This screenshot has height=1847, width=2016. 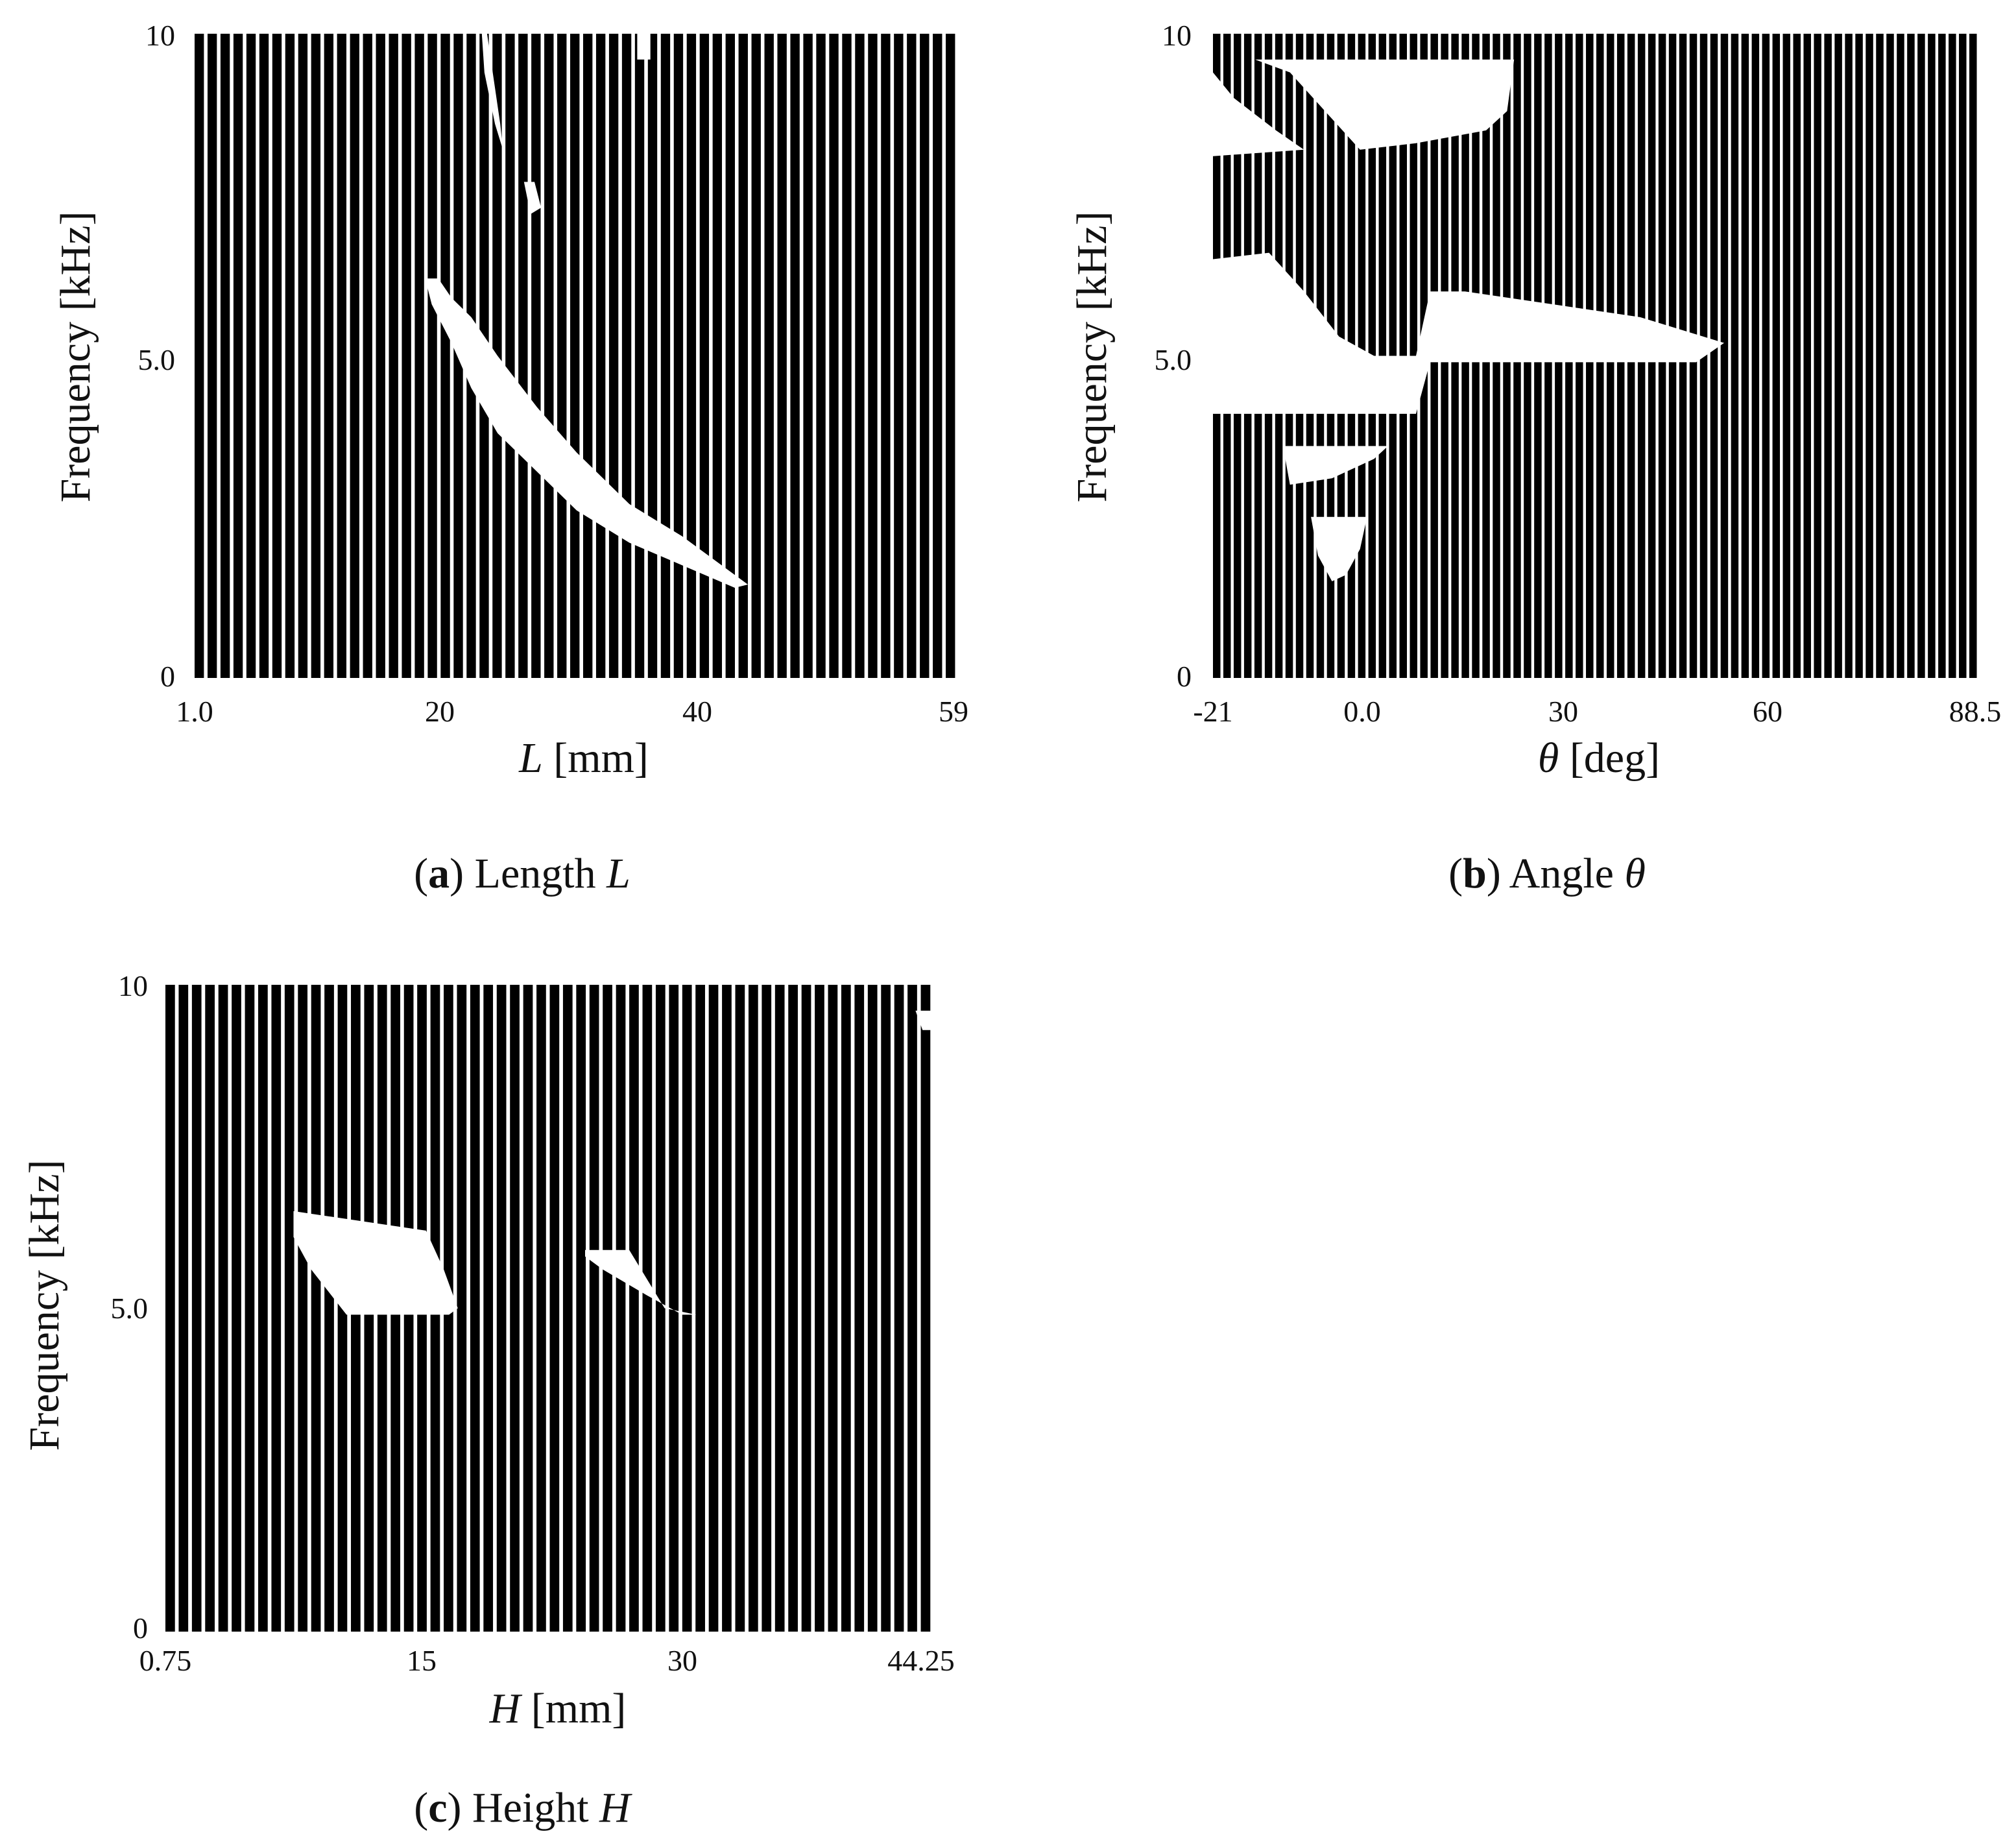 What do you see at coordinates (1362, 711) in the screenshot?
I see `panel-b-xtick-1: 0.0` at bounding box center [1362, 711].